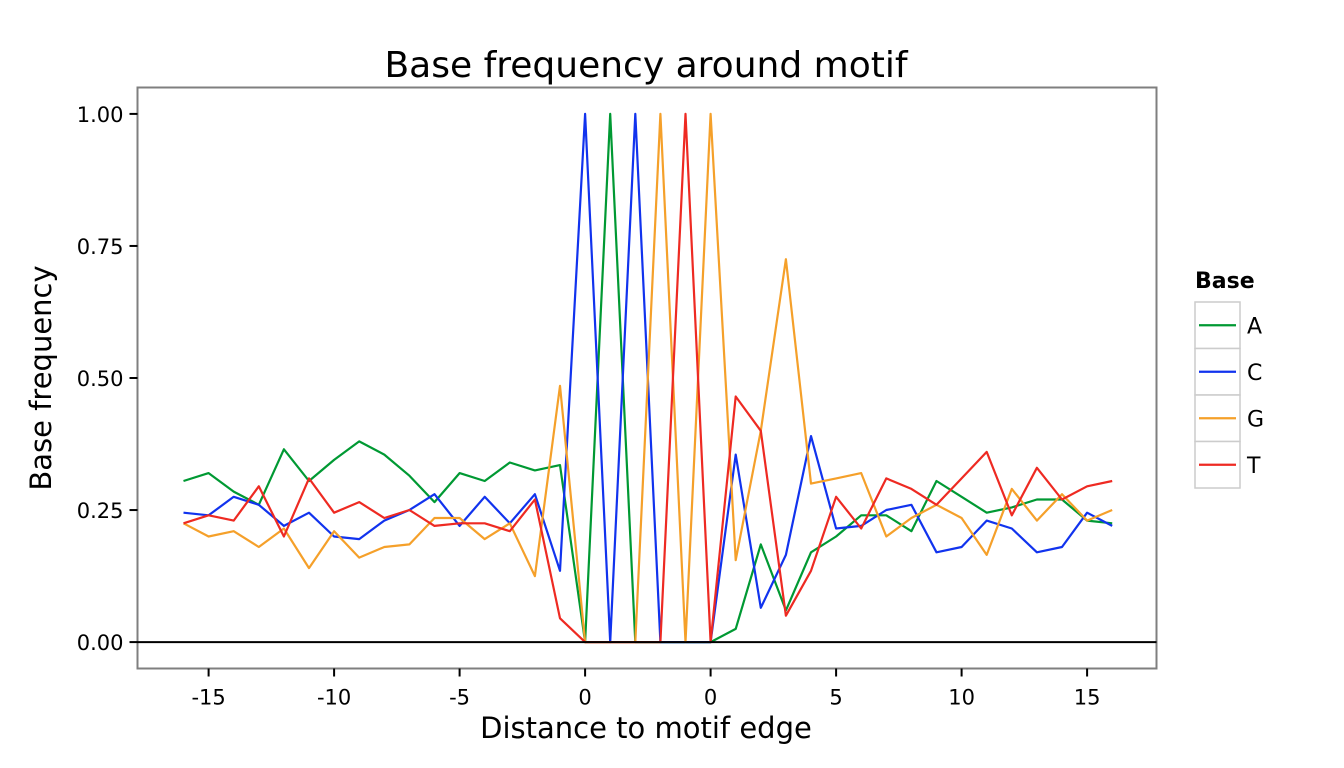 The width and height of the screenshot is (1344, 768). I want to click on y-tick-label: 0.75, so click(100, 247).